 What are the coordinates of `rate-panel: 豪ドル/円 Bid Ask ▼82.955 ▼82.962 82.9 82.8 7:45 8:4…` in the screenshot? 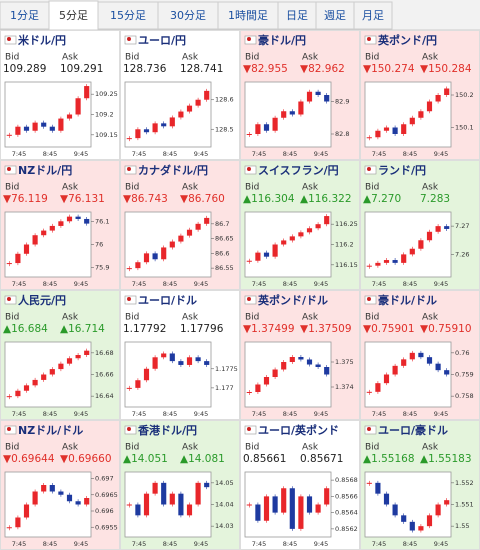 It's located at (300, 95).